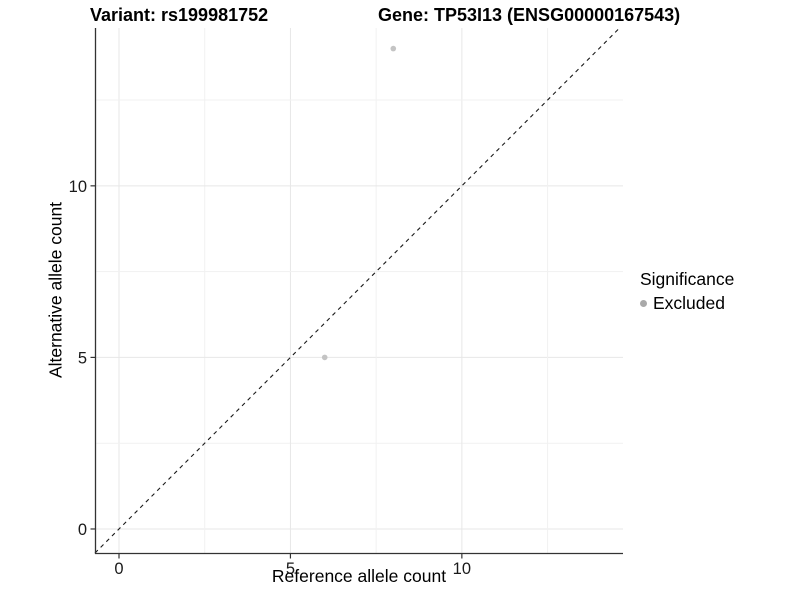  What do you see at coordinates (179, 15) in the screenshot?
I see `variant-title: Variant: rs199981752` at bounding box center [179, 15].